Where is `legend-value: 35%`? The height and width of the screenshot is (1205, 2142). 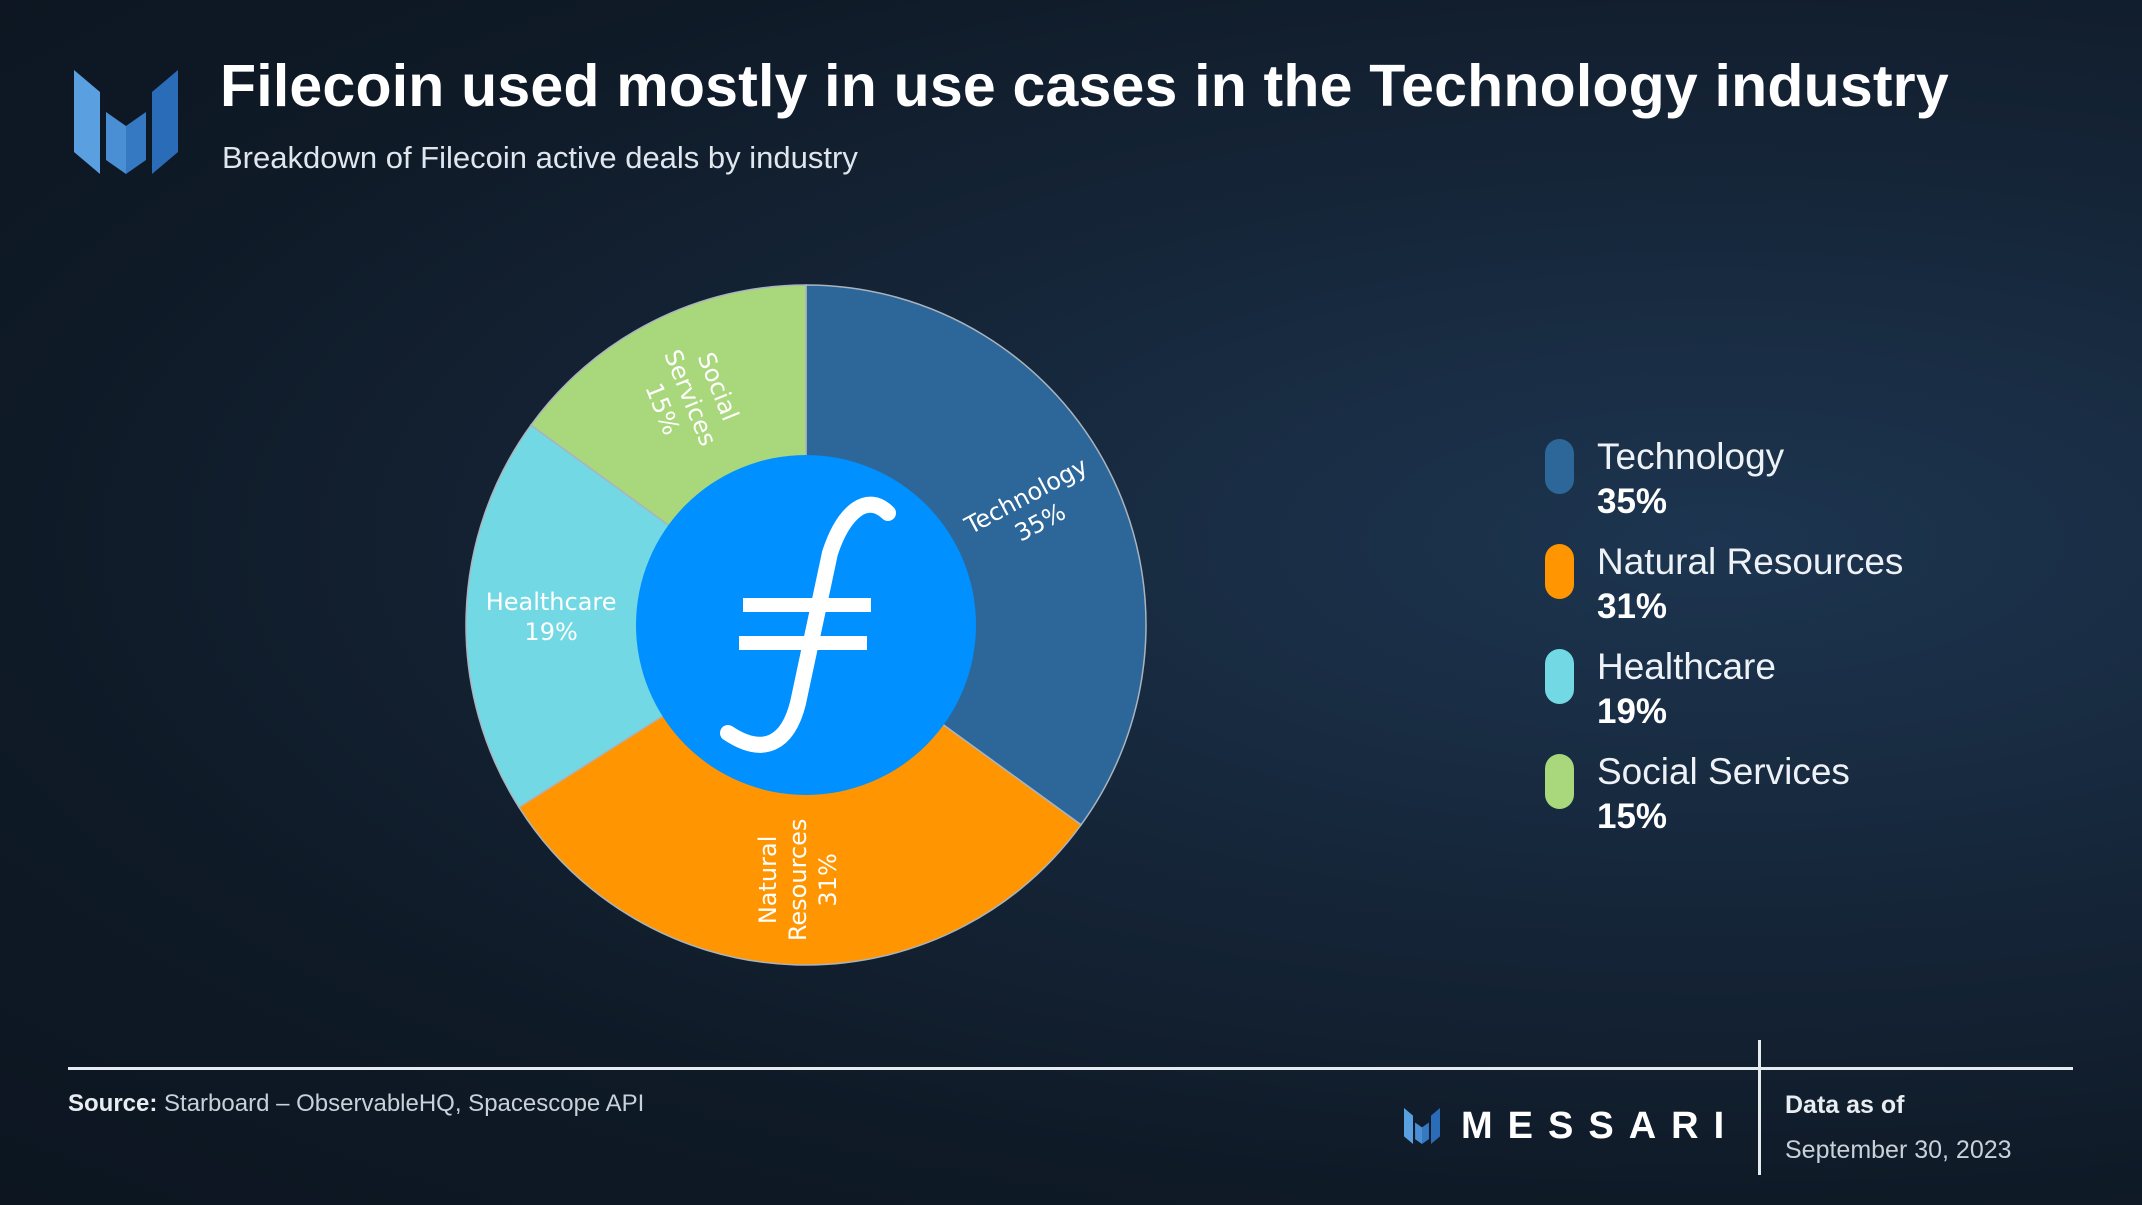 legend-value: 35% is located at coordinates (1632, 501).